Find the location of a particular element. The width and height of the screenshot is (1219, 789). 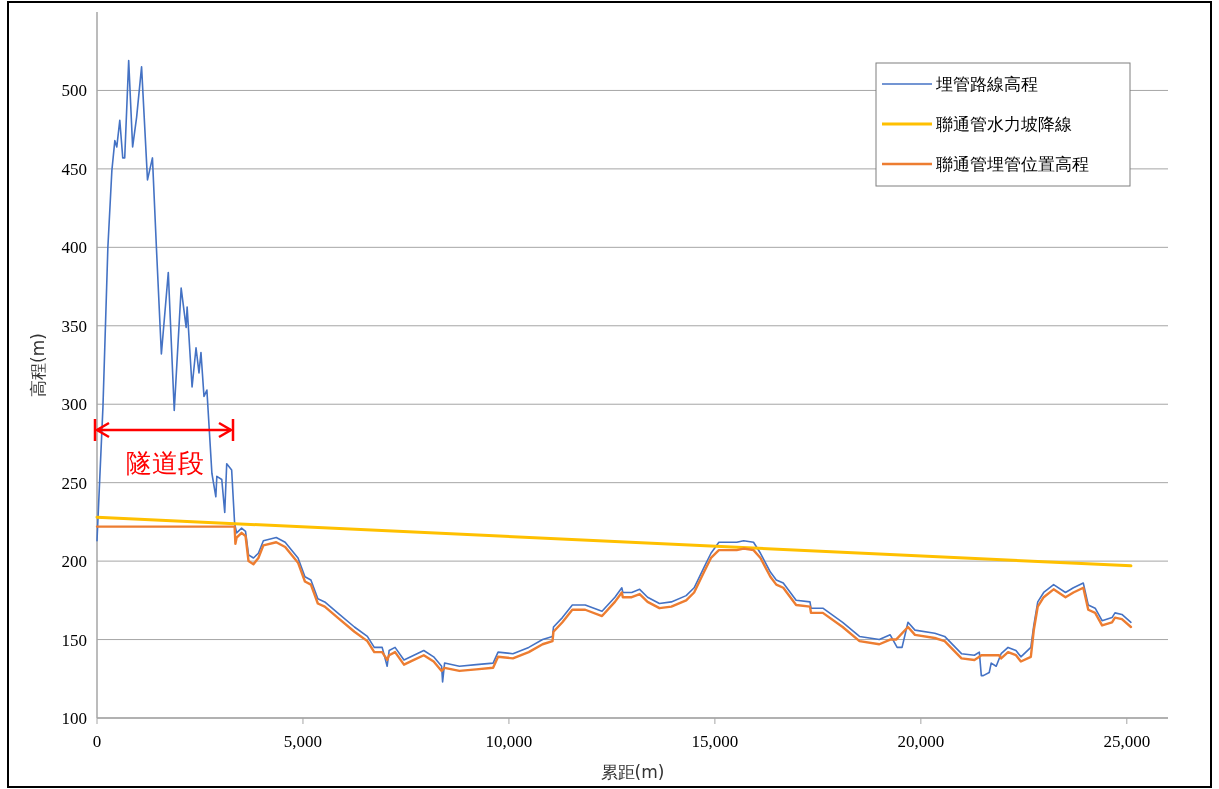

legend-label: 聯通管水力坡降線 is located at coordinates (1004, 124).